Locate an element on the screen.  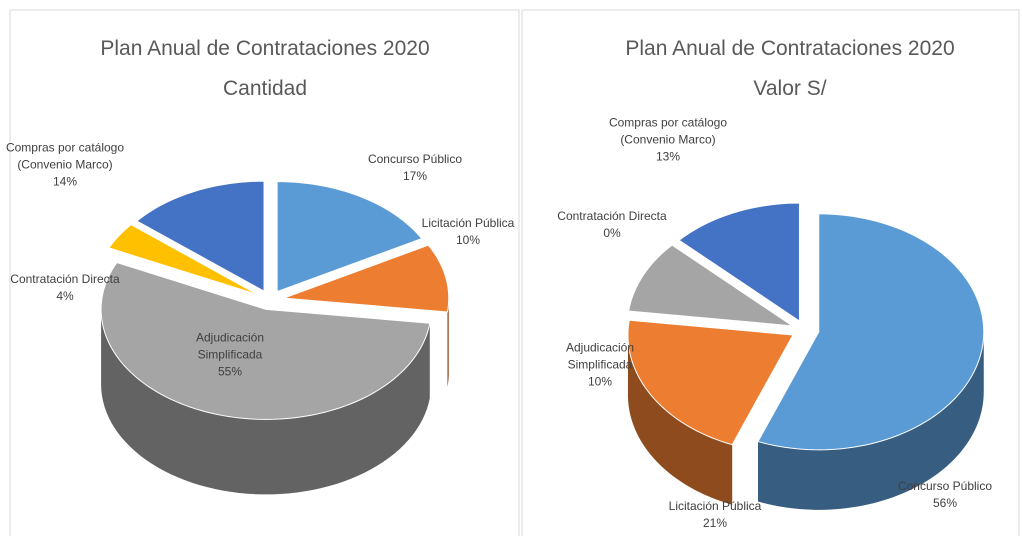
value-label: 56% is located at coordinates (945, 503).